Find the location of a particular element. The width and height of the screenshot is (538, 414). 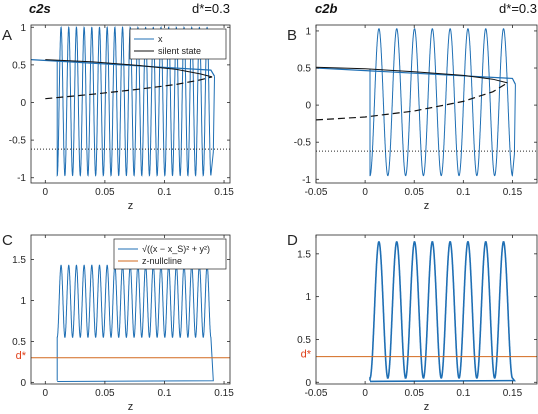

panel-a-ytick-label: -1 is located at coordinates (21, 178).